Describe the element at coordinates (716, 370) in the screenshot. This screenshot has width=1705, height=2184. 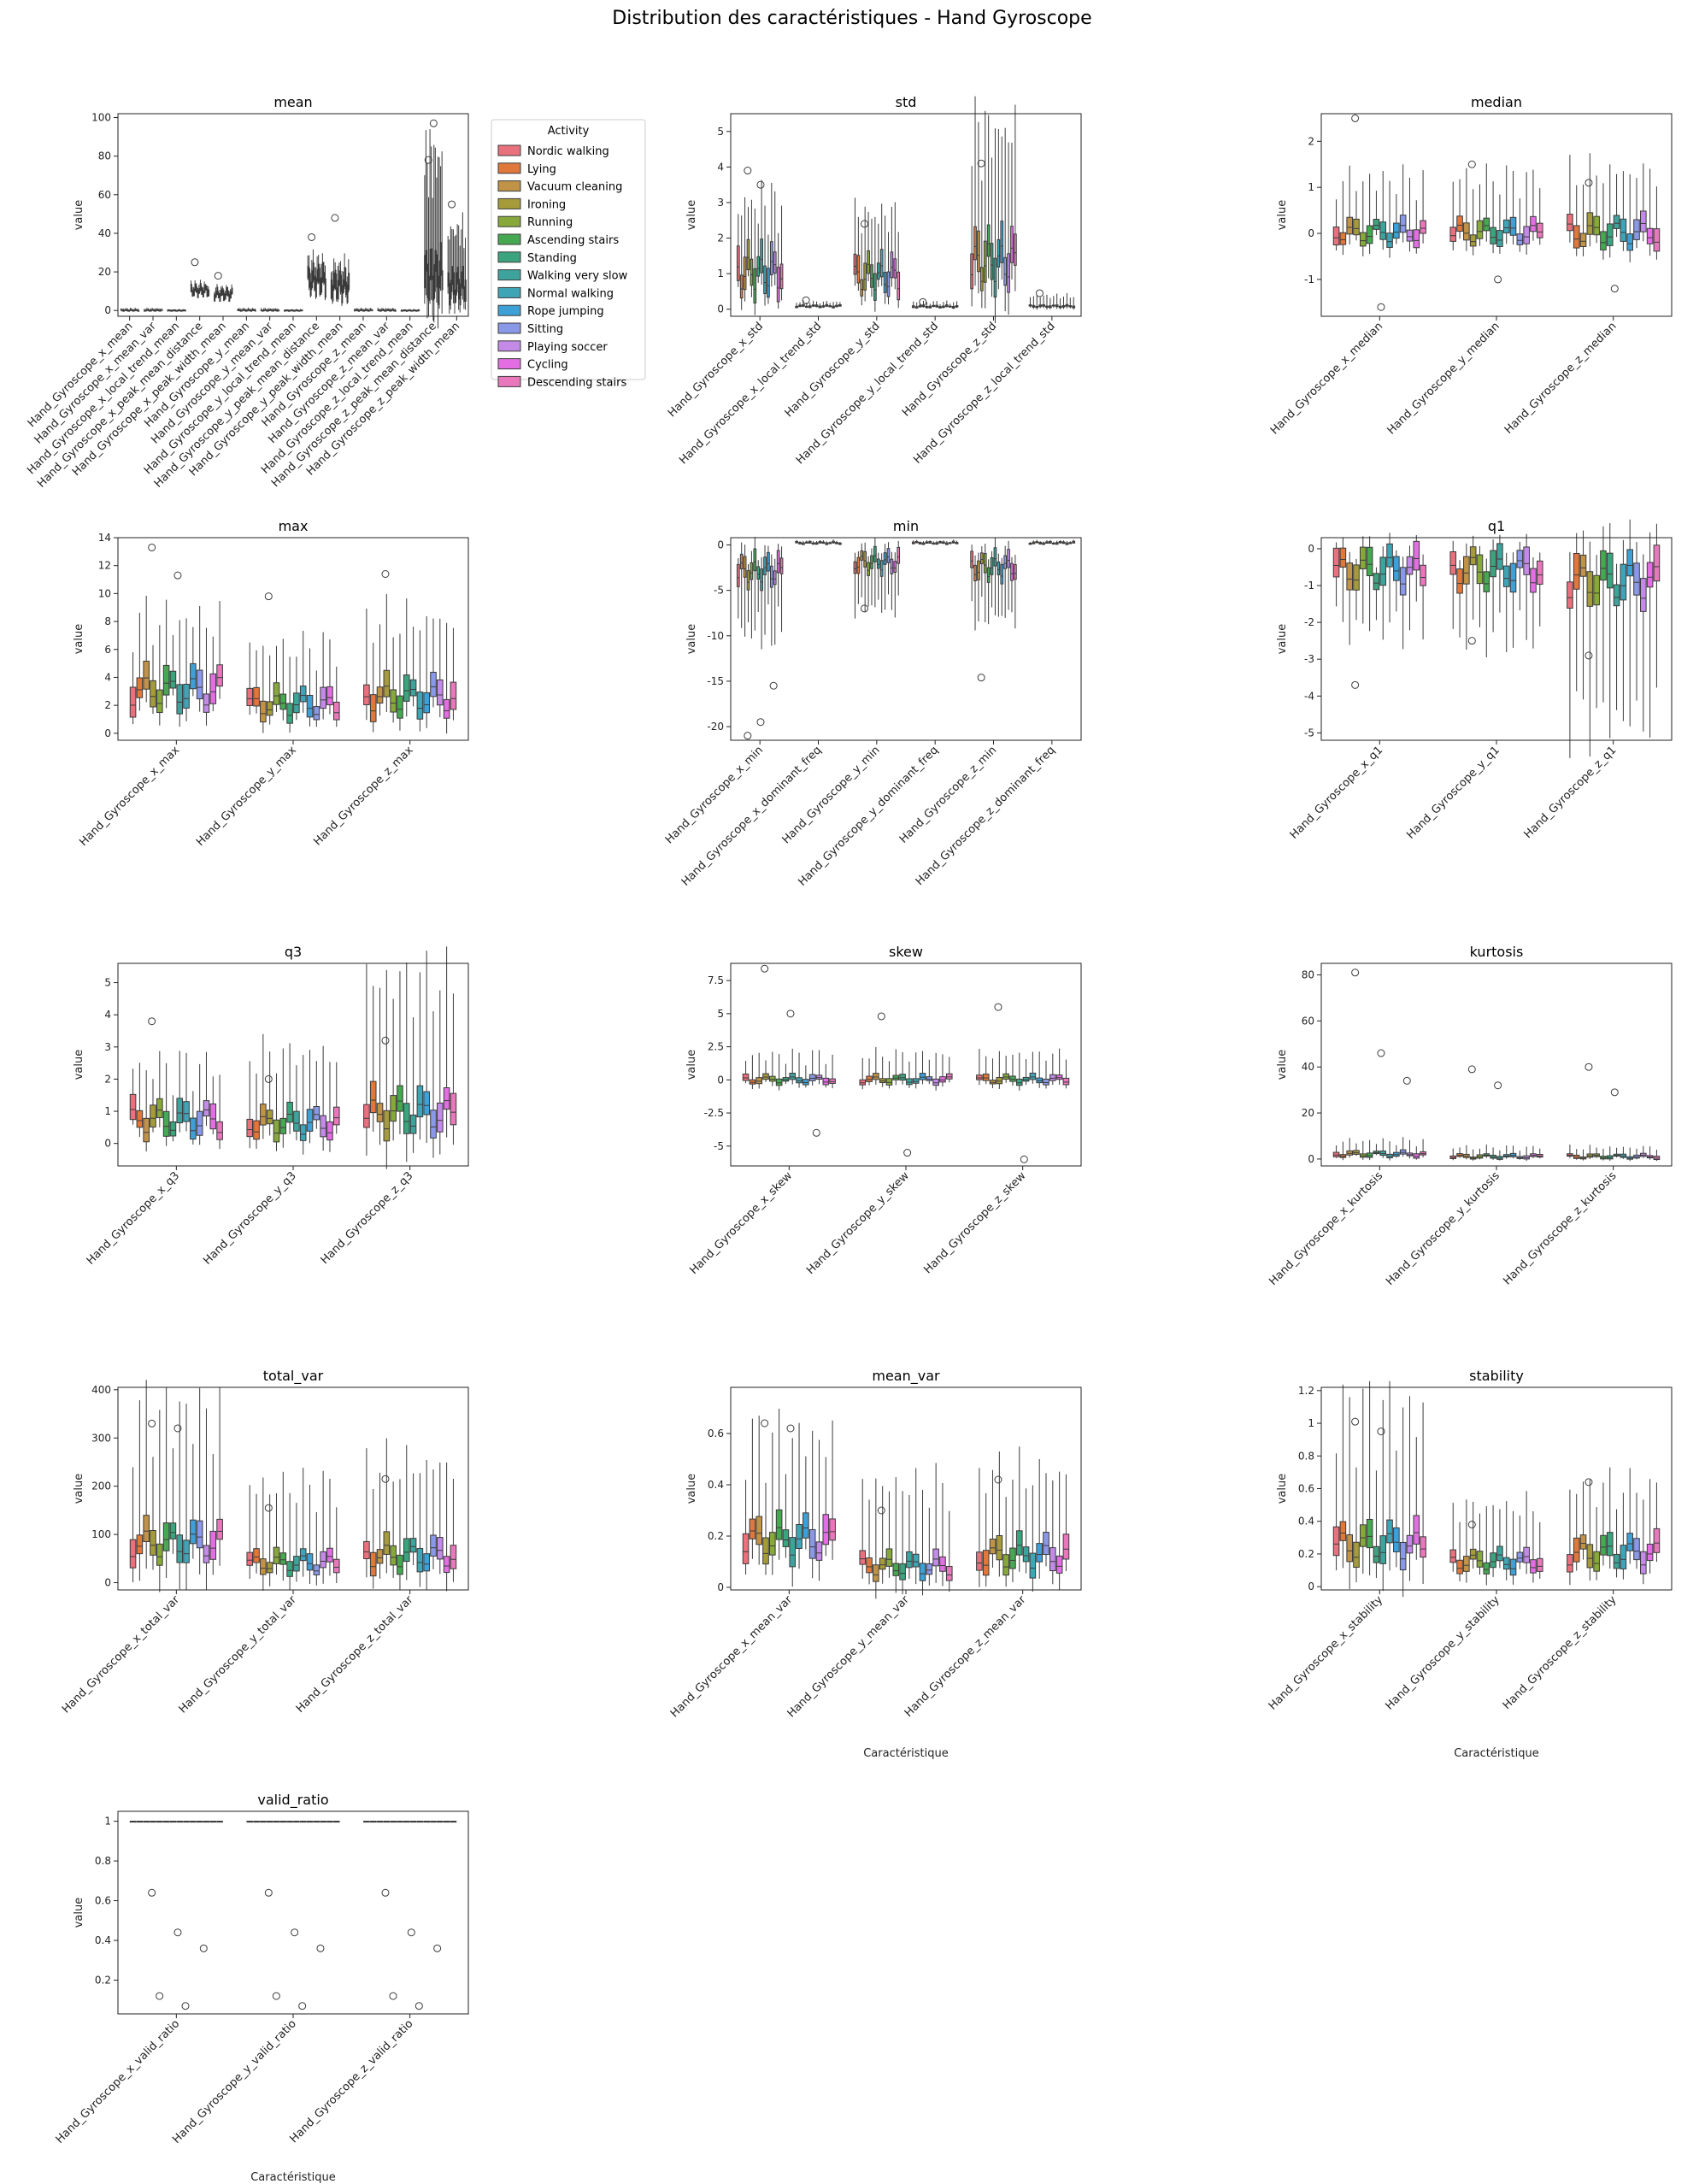
I see `x-tick-label: Hand_Gyroscope_x_std` at that location.